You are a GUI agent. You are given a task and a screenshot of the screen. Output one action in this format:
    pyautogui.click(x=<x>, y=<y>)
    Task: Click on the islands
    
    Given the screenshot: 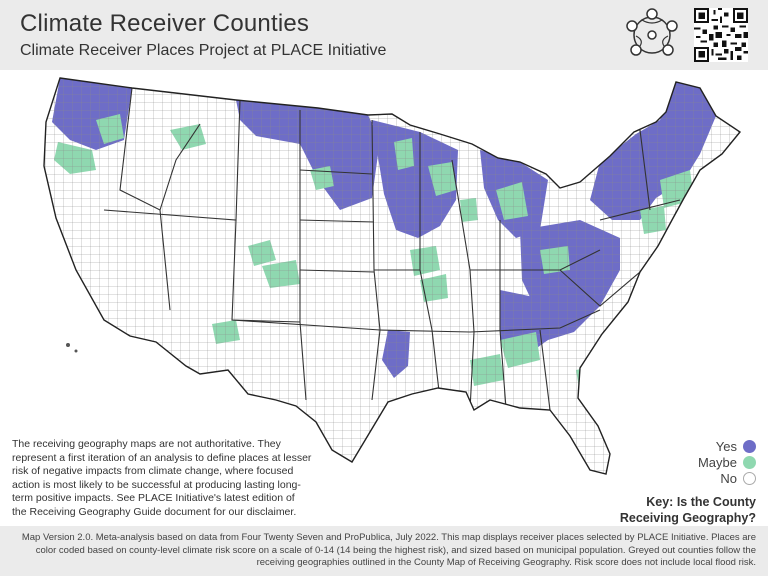 What is the action you would take?
    pyautogui.click(x=72, y=348)
    